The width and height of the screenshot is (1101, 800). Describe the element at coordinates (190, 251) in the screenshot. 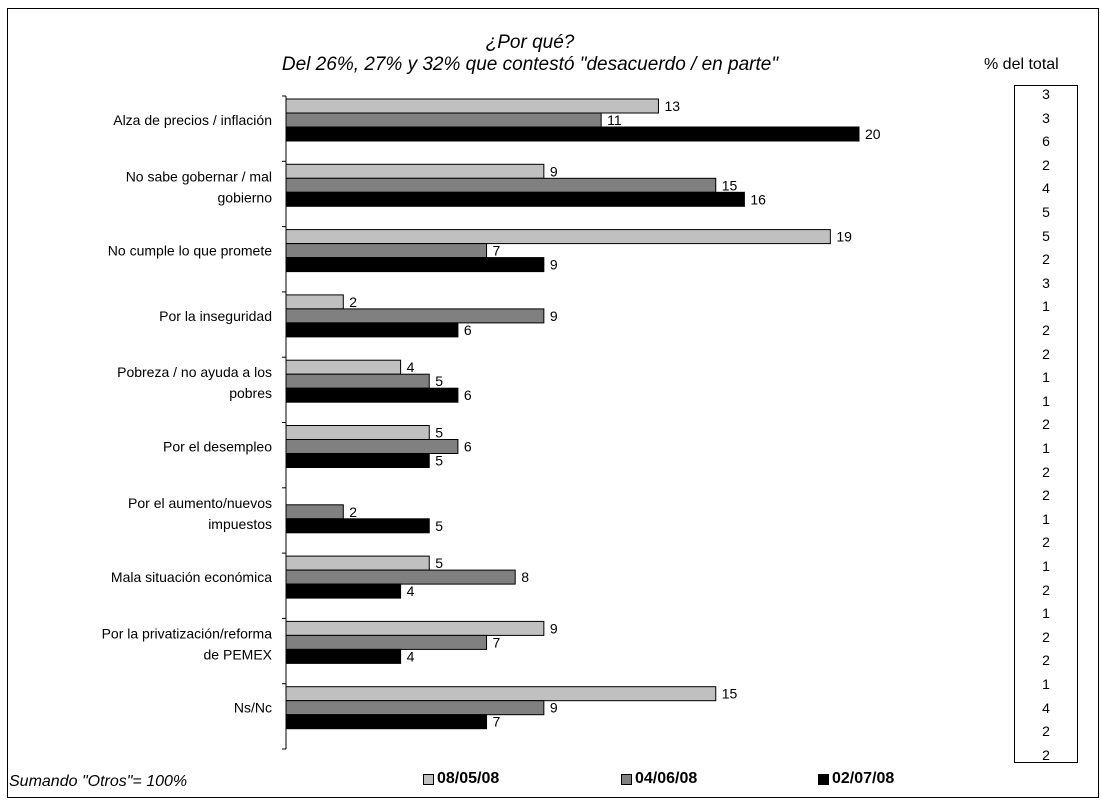

I see `category-label: No cumple lo que promete` at that location.